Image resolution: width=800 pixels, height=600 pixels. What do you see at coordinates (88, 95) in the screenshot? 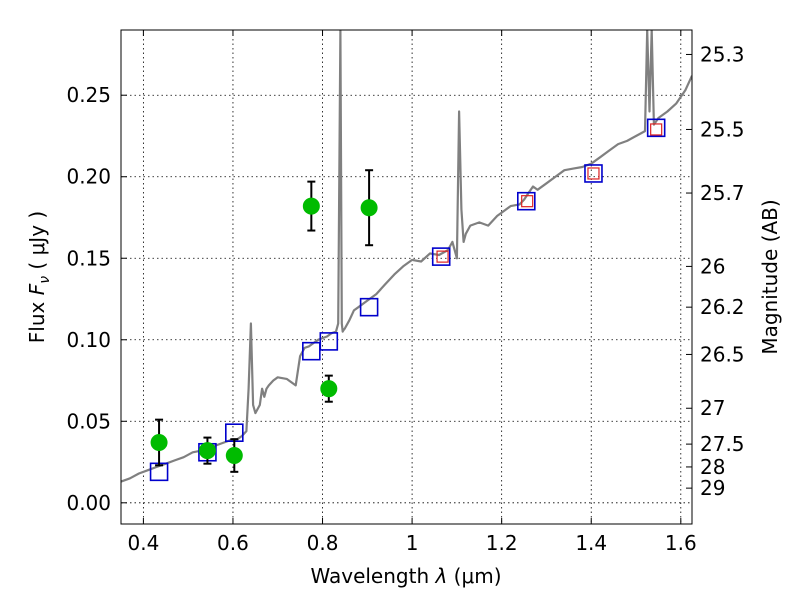
I see `y-tick-label: 0.25` at bounding box center [88, 95].